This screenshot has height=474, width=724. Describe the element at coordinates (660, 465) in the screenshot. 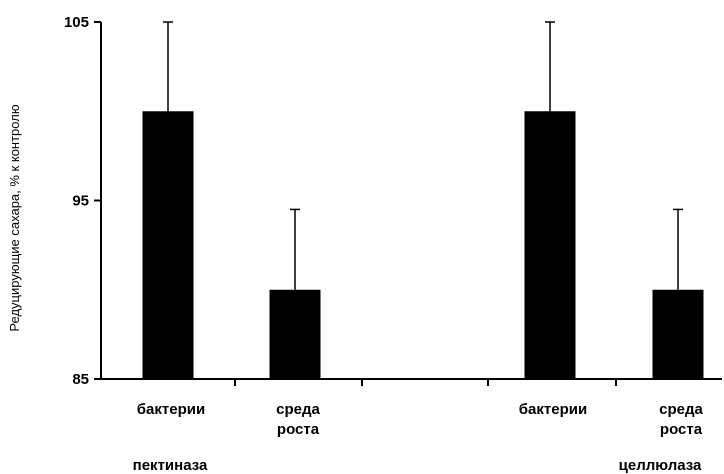

I see `group-label: целлюлаза` at that location.